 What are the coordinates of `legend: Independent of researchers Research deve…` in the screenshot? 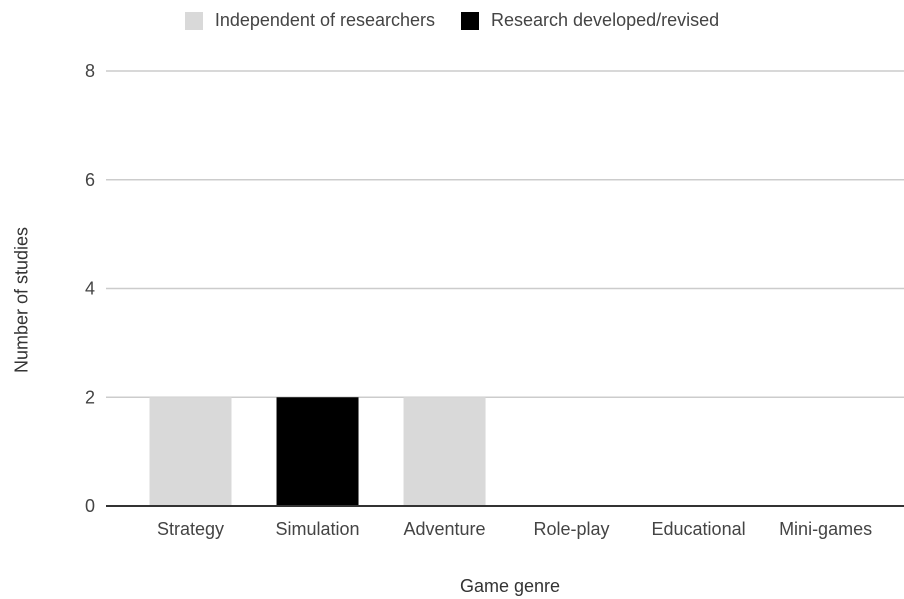 It's located at (452, 20).